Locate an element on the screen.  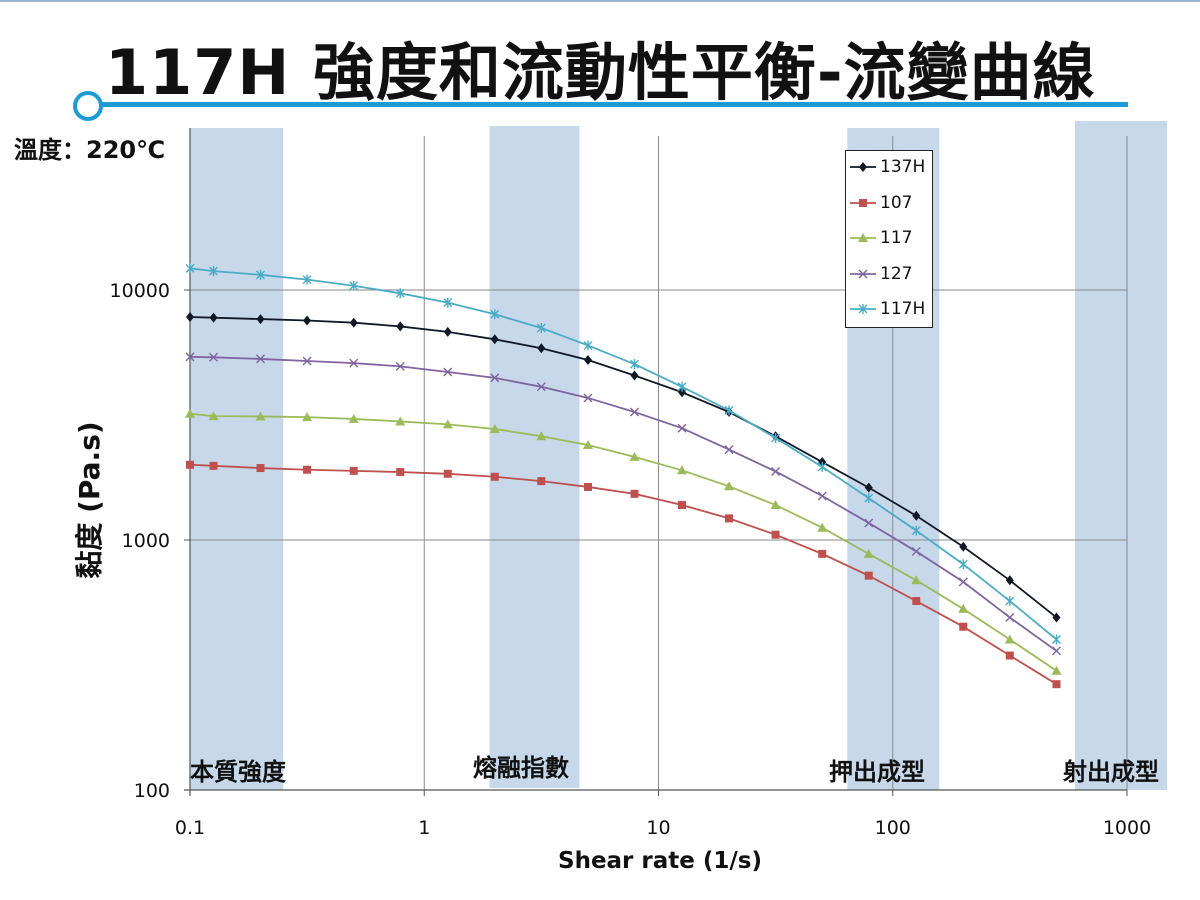
top-border-line is located at coordinates (600, 1).